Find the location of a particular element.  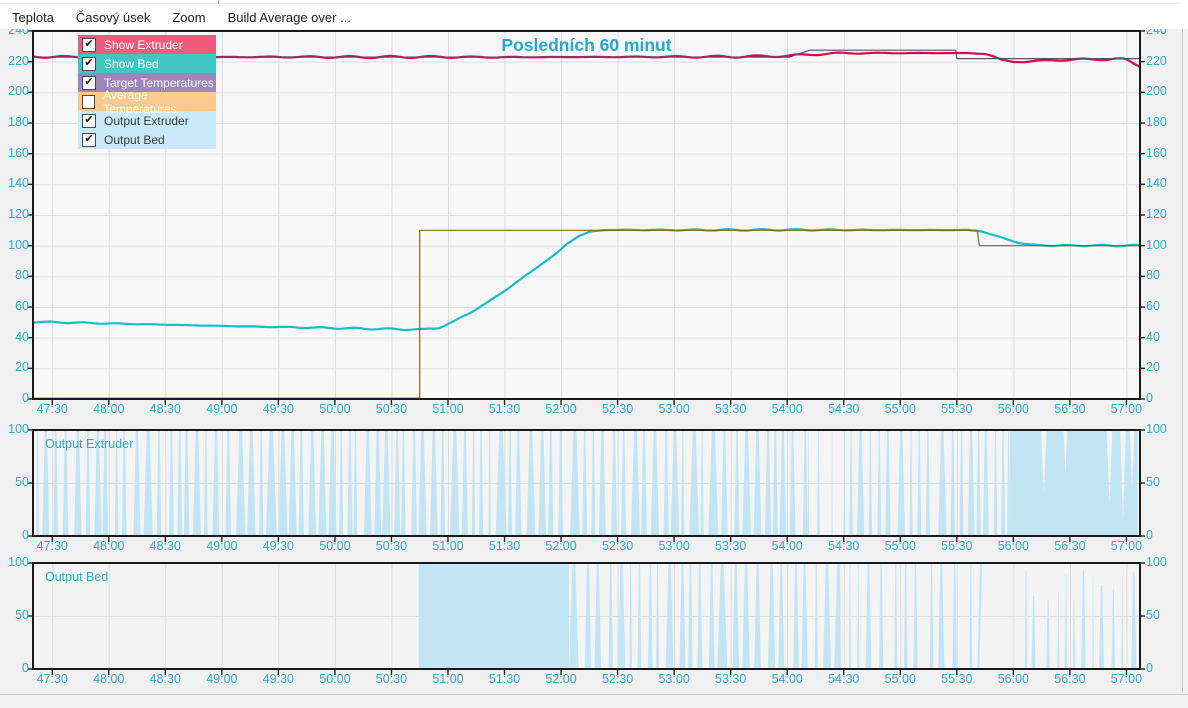

legend-row-5: ✔ Output Bed is located at coordinates (147, 139).